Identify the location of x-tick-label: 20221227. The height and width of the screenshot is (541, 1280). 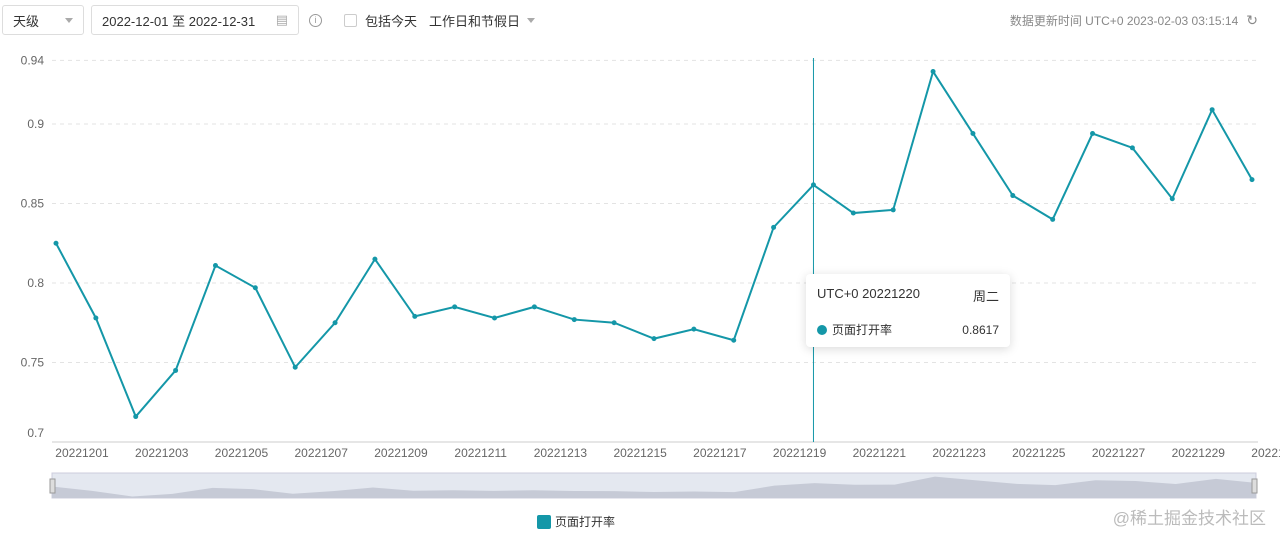
(1119, 453).